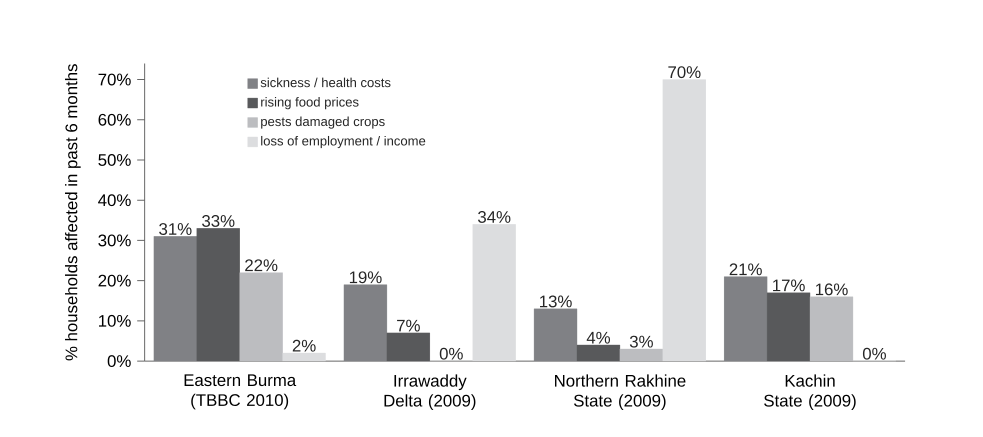 Image resolution: width=983 pixels, height=437 pixels. Describe the element at coordinates (119, 361) in the screenshot. I see `y-tick-label: 0%` at that location.